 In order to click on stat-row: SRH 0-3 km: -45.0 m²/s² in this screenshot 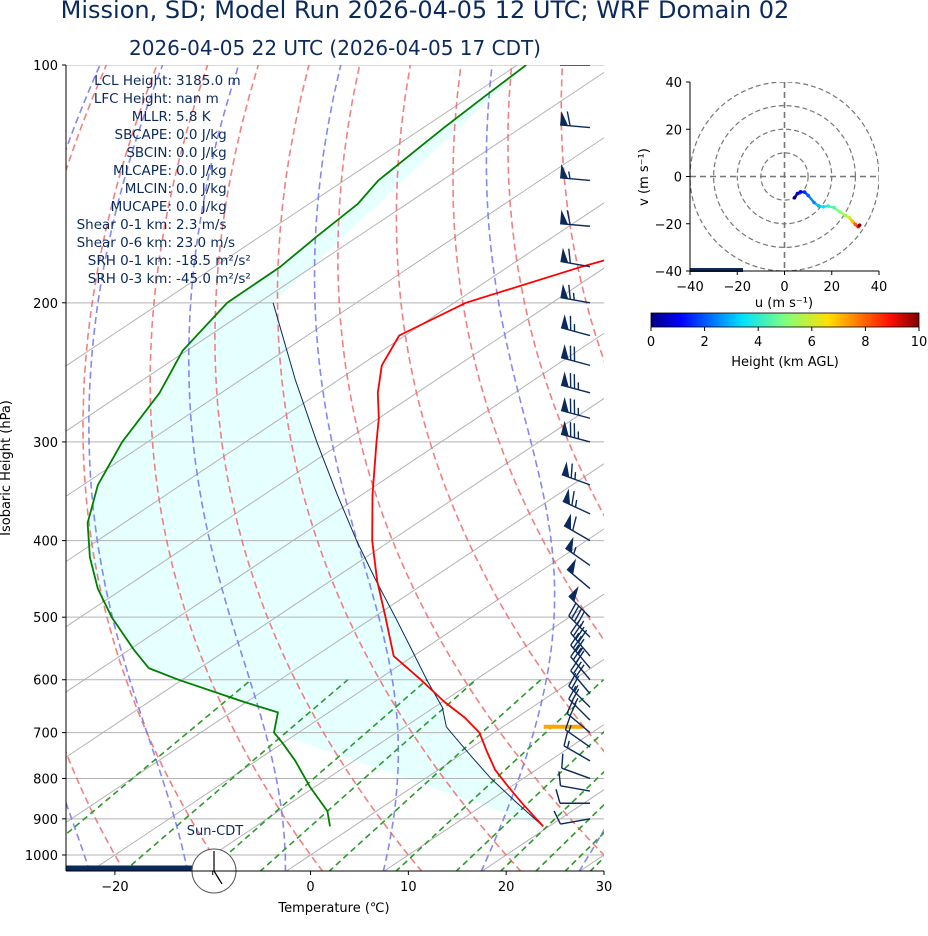, I will do `click(161, 279)`.